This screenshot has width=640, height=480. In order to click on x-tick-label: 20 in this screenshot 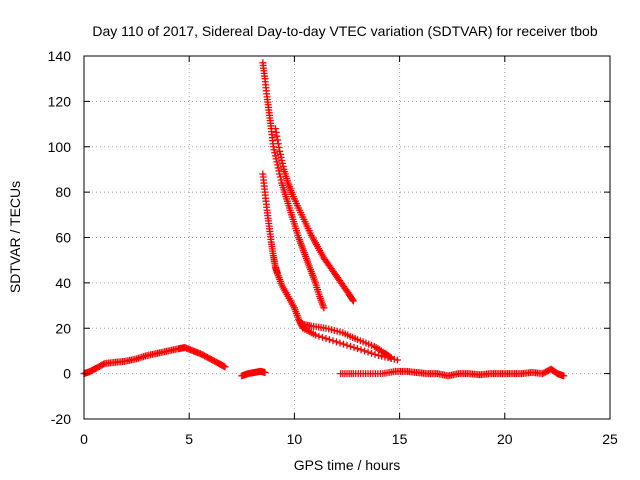, I will do `click(505, 439)`.